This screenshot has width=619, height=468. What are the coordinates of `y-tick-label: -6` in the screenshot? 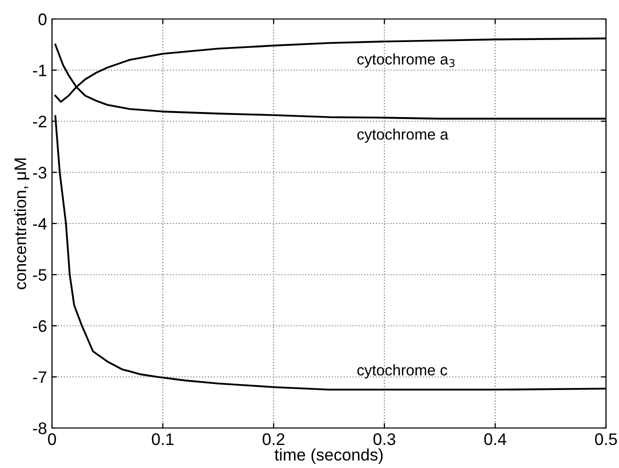 It's located at (39, 326).